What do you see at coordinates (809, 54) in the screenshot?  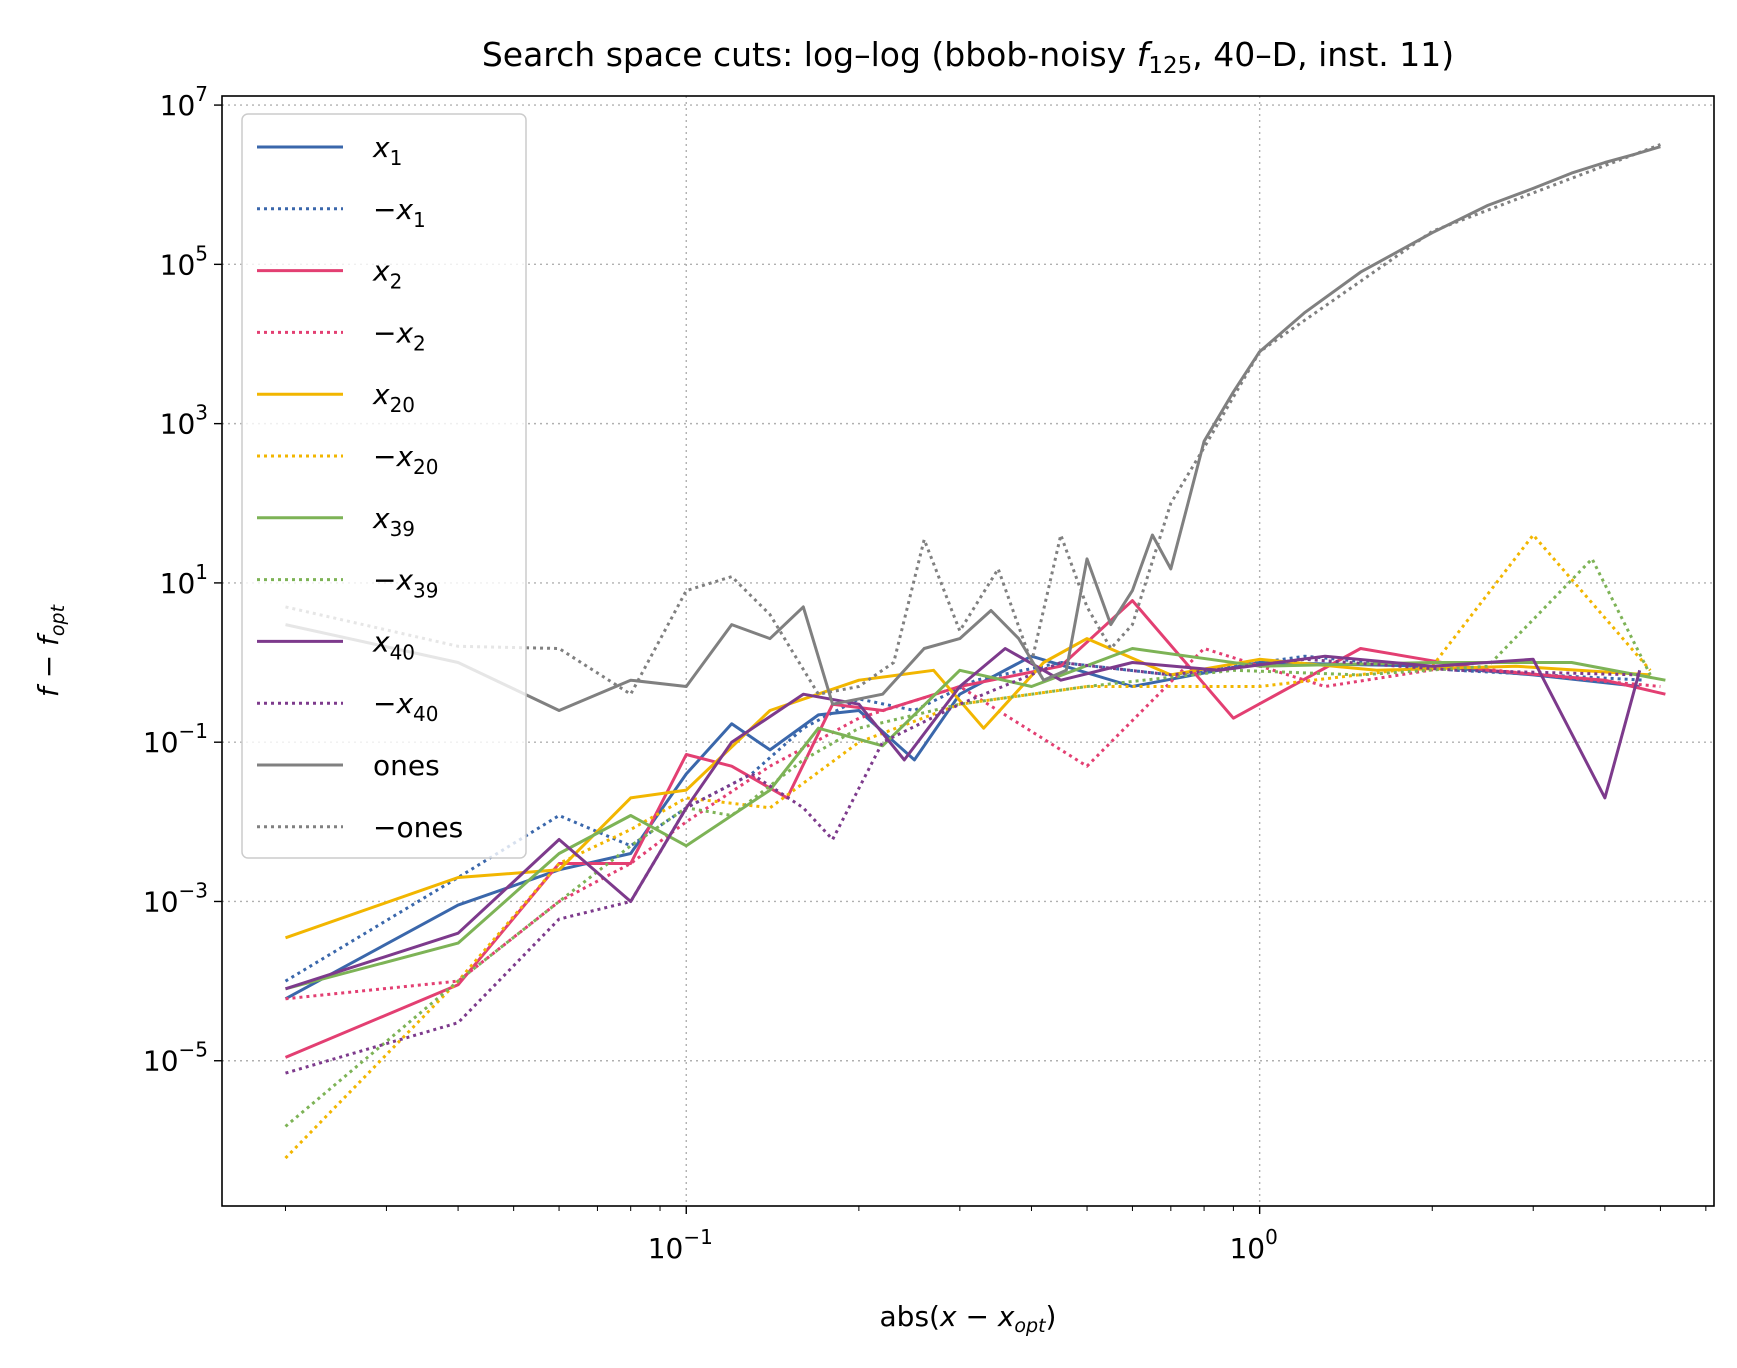 I see `chart-title-prefix: Search space cuts: log–log (bbob-noisy` at bounding box center [809, 54].